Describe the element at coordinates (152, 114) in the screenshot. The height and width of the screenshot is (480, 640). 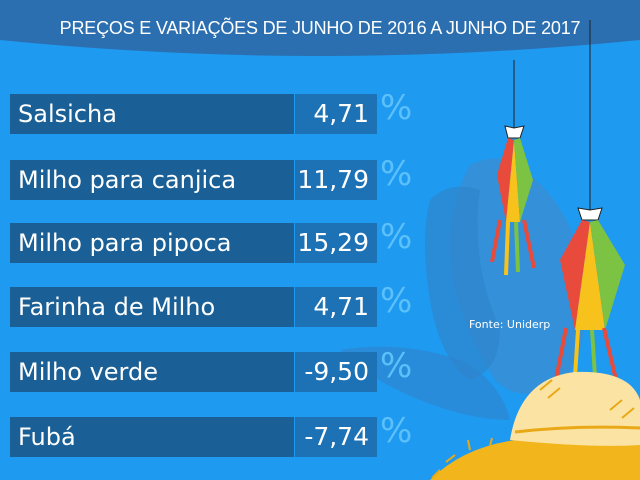
I see `item-label: Salsicha` at that location.